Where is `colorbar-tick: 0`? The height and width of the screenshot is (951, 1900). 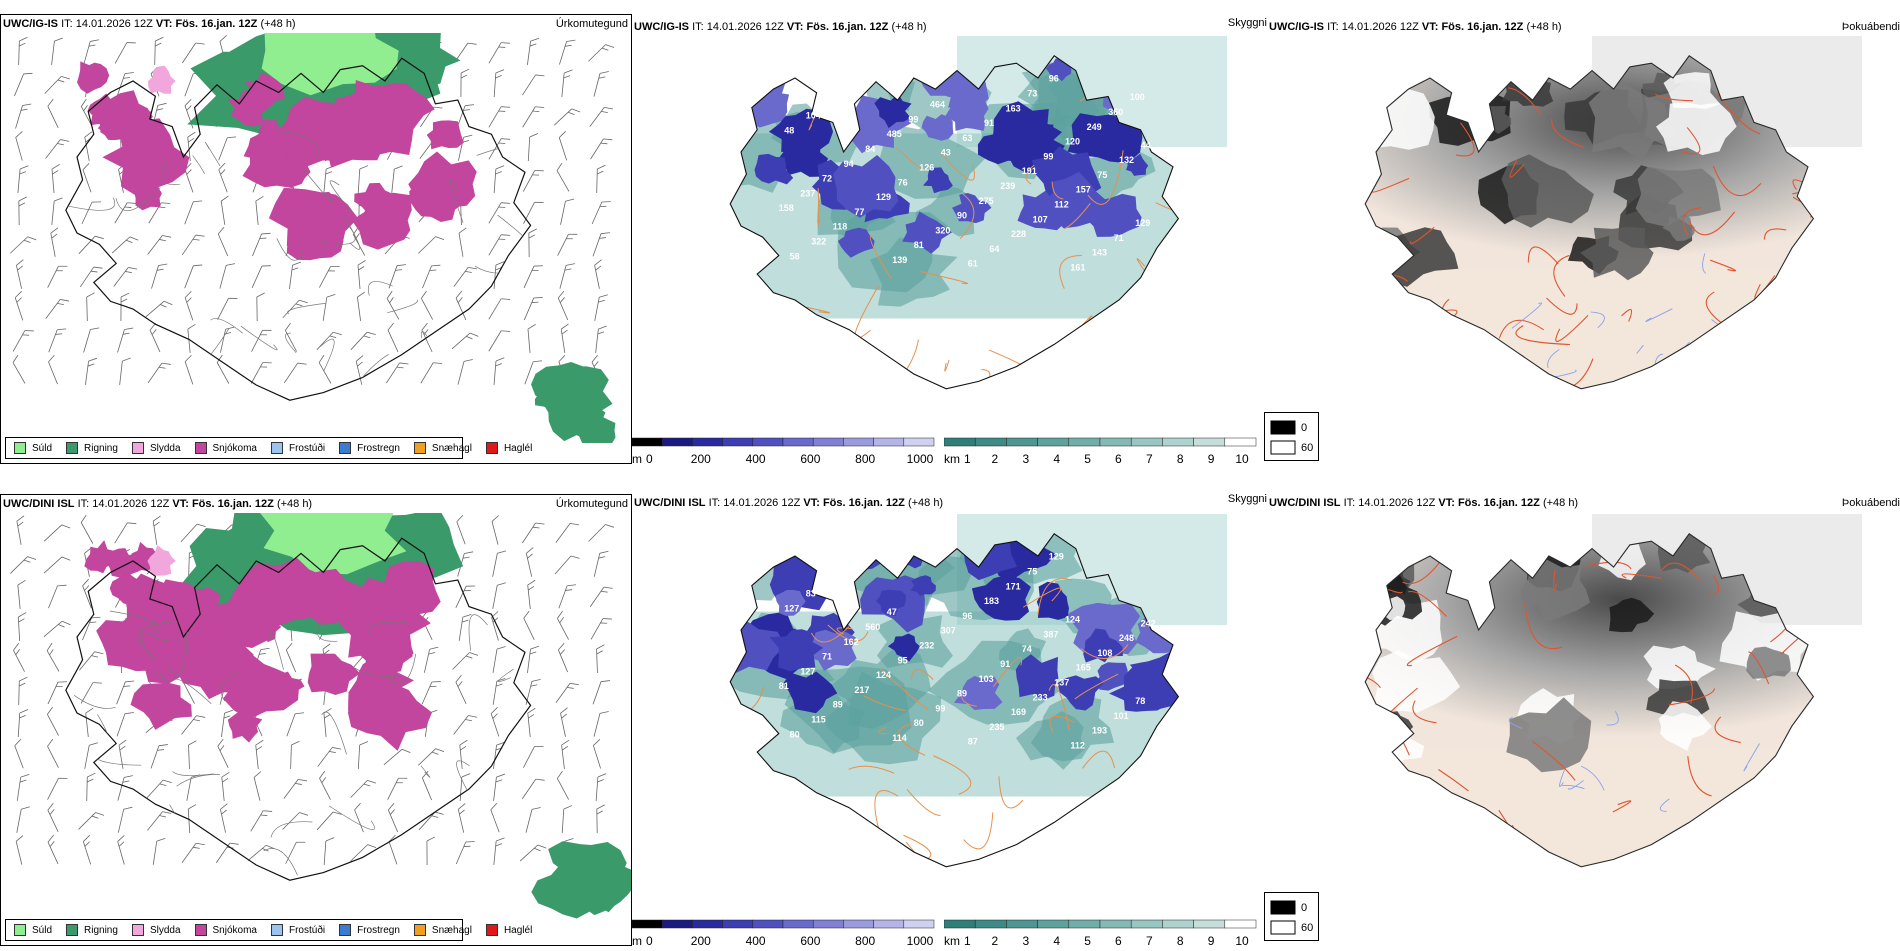
colorbar-tick: 0 is located at coordinates (649, 459).